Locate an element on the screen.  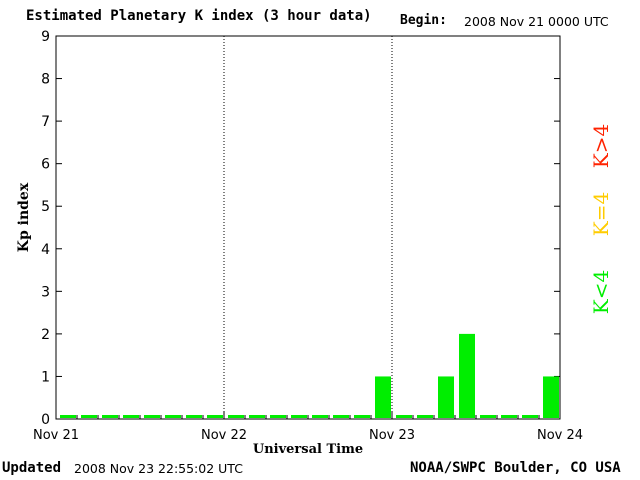
y-tick-label: 5 is located at coordinates (45, 207).